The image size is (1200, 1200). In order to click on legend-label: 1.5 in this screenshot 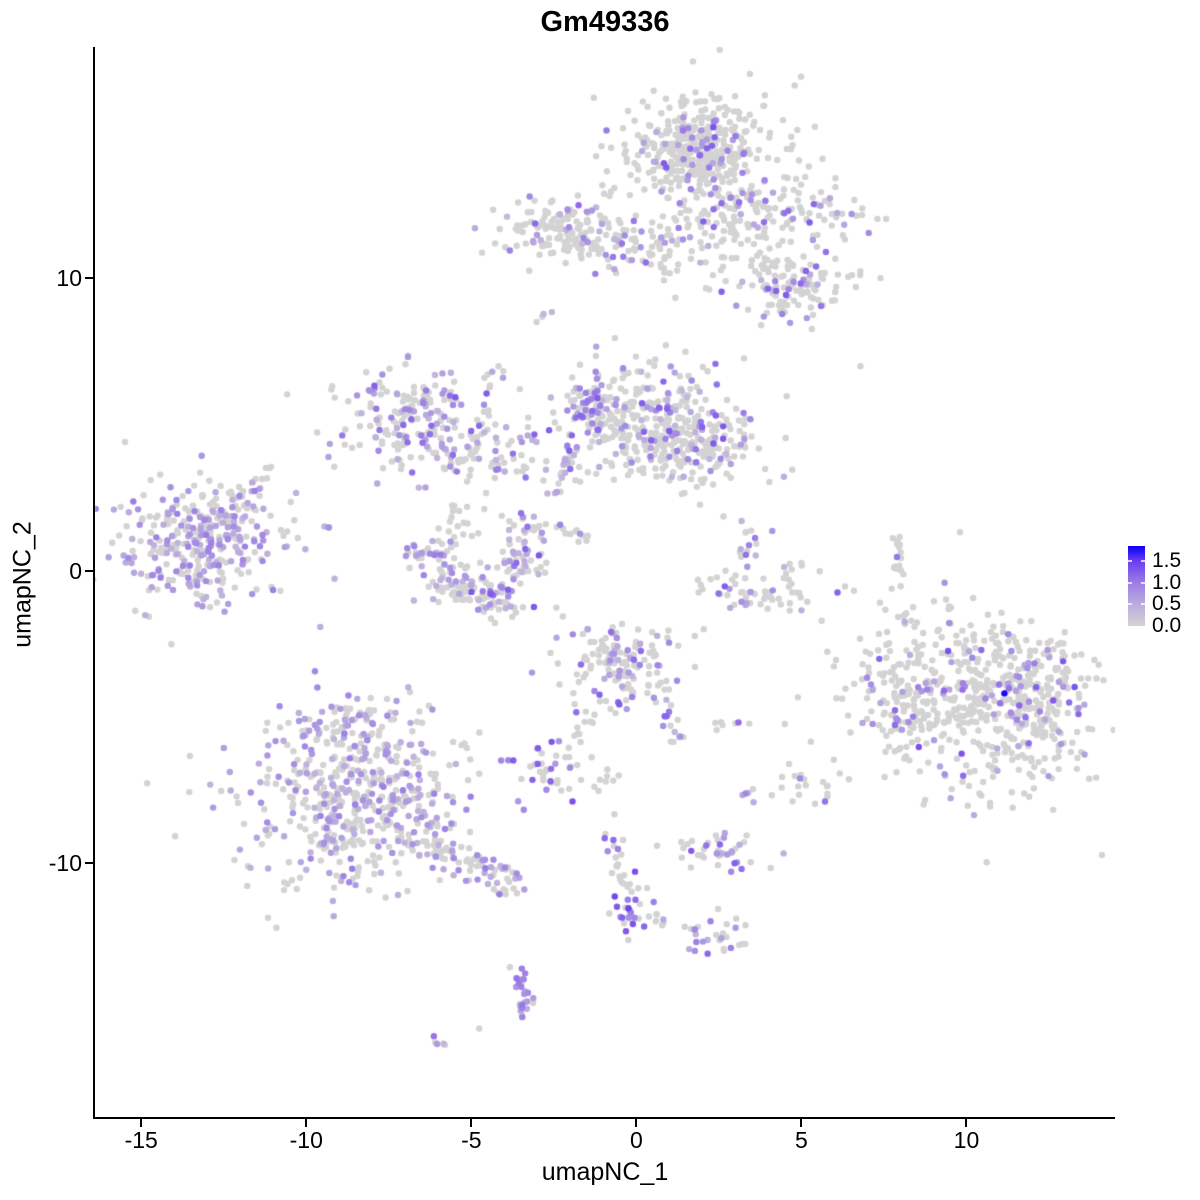, I will do `click(1167, 561)`.